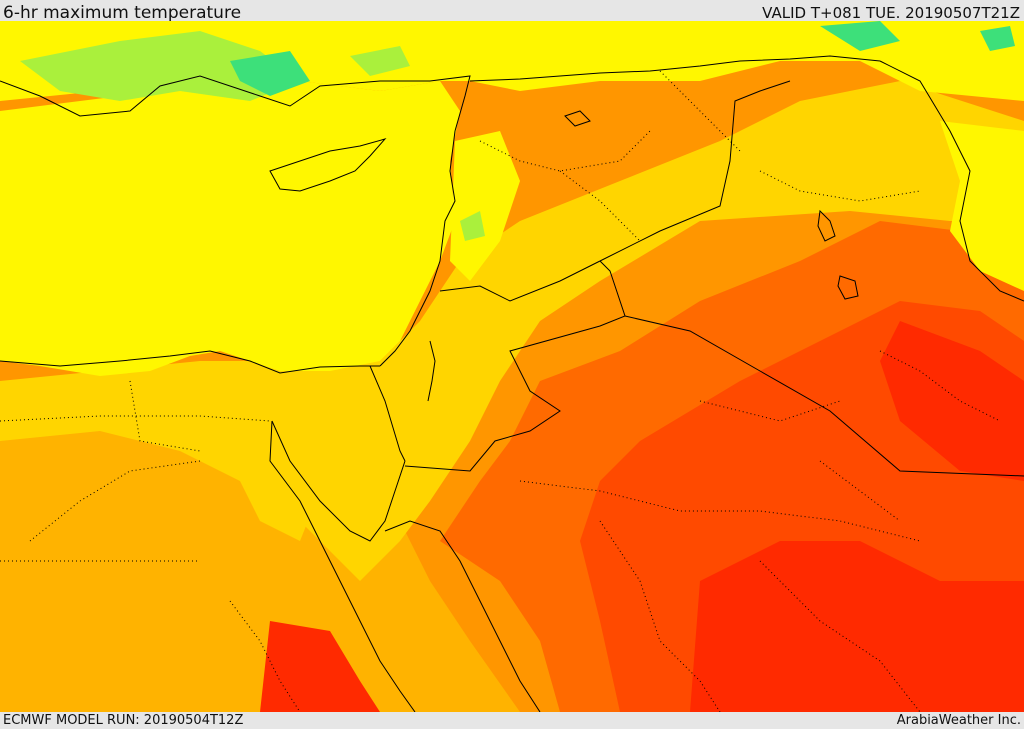 The height and width of the screenshot is (729, 1024). Describe the element at coordinates (355, 476) in the screenshot. I see `band-gold-sinai` at that location.